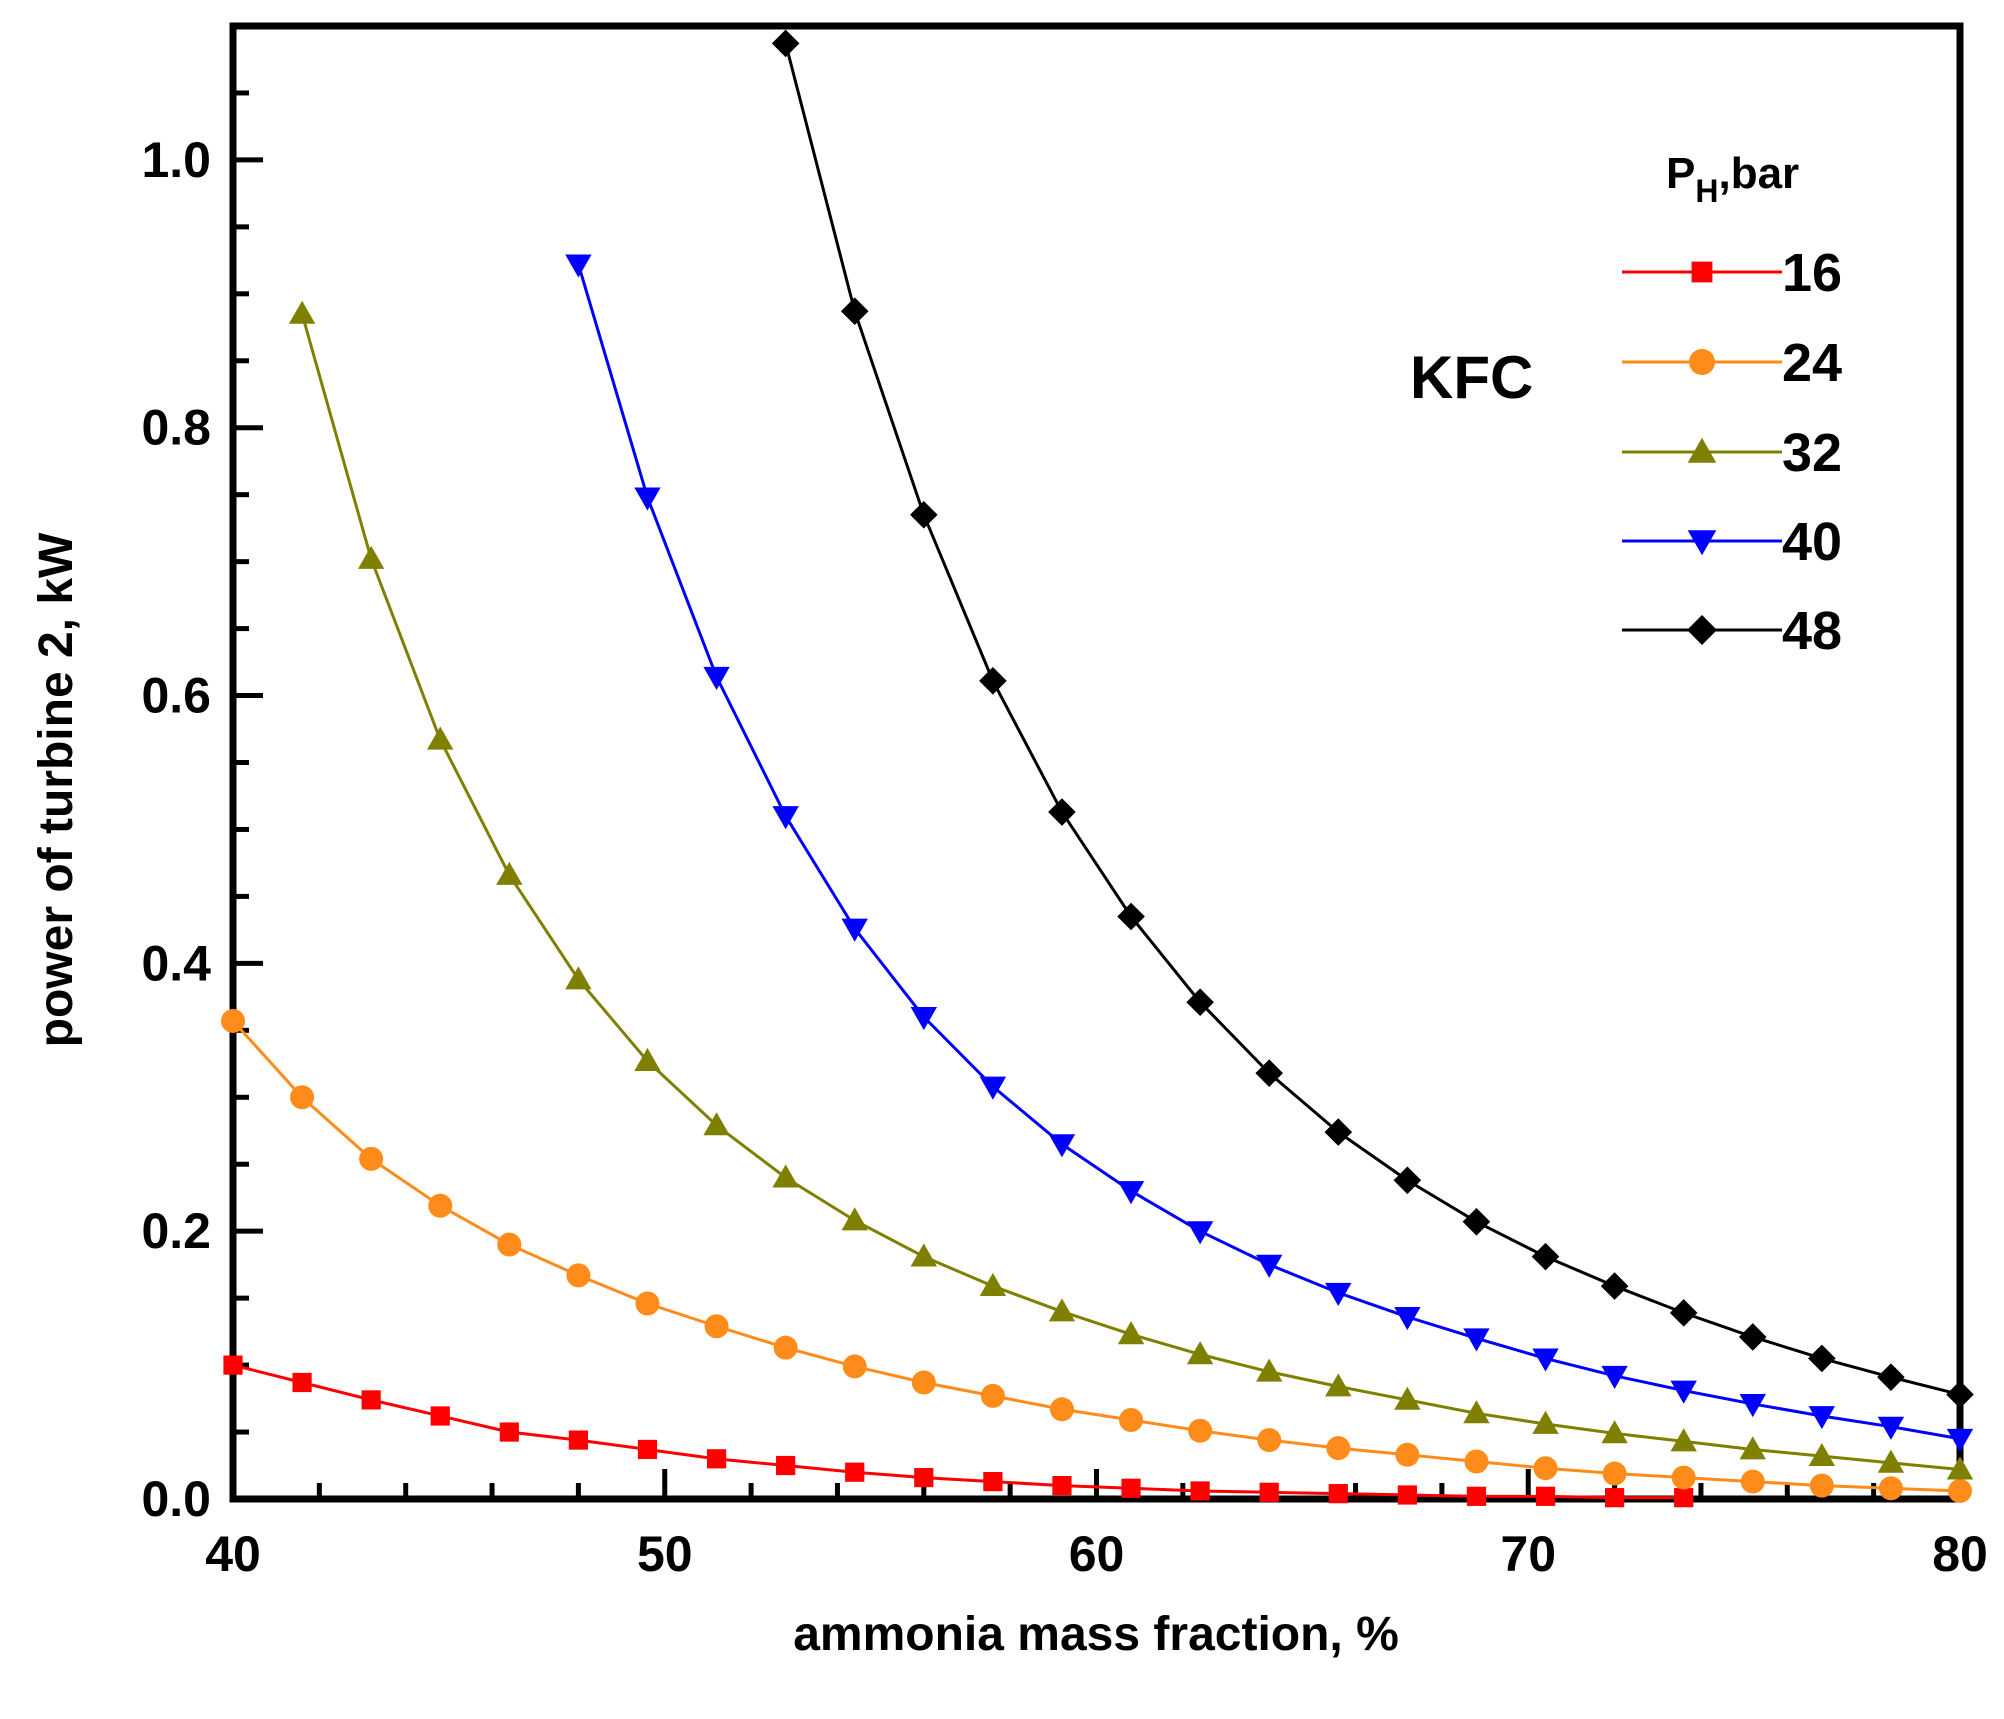  Describe the element at coordinates (1960, 1554) in the screenshot. I see `x-tick-label: 80` at that location.